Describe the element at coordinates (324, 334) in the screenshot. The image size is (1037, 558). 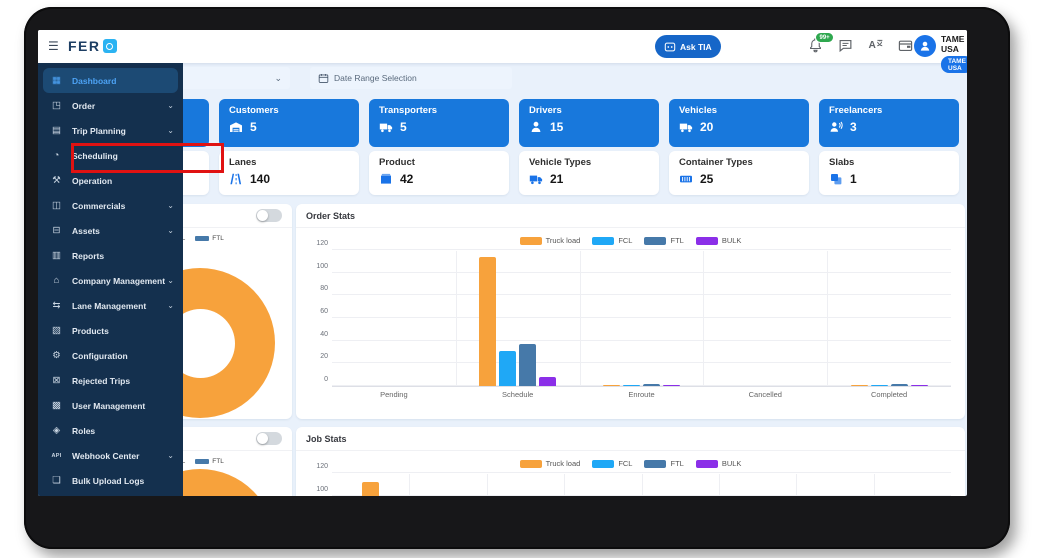
I see `y-axis-tick: 40` at that location.